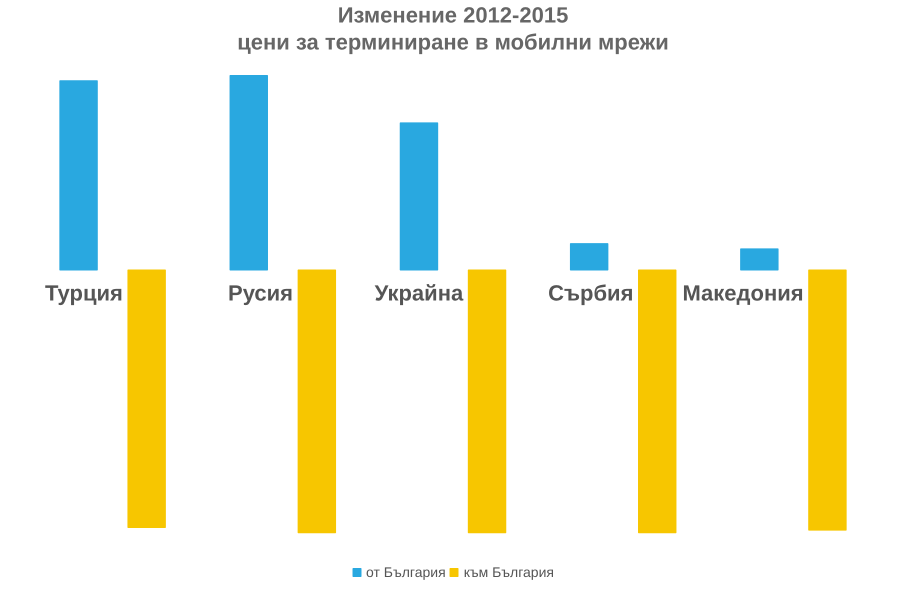 Image resolution: width=911 pixels, height=603 pixels. What do you see at coordinates (509, 572) in the screenshot?
I see `legend-label: към България` at bounding box center [509, 572].